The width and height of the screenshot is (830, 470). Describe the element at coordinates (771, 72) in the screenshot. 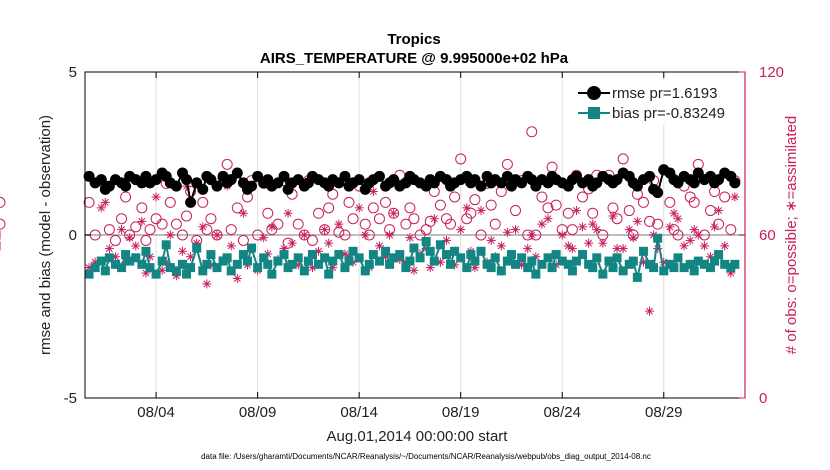

I see `y-tick-label-right: 120` at that location.